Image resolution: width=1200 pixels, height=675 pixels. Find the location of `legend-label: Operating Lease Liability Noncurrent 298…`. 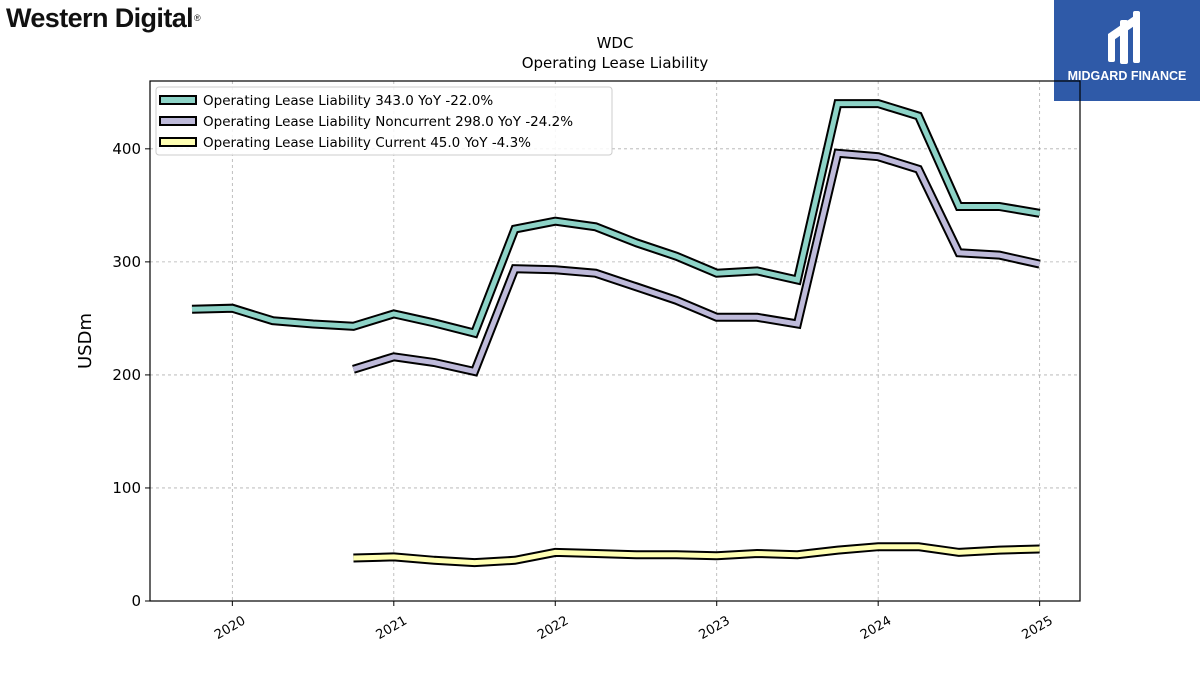

legend-label: Operating Lease Liability Noncurrent 298… is located at coordinates (388, 122).